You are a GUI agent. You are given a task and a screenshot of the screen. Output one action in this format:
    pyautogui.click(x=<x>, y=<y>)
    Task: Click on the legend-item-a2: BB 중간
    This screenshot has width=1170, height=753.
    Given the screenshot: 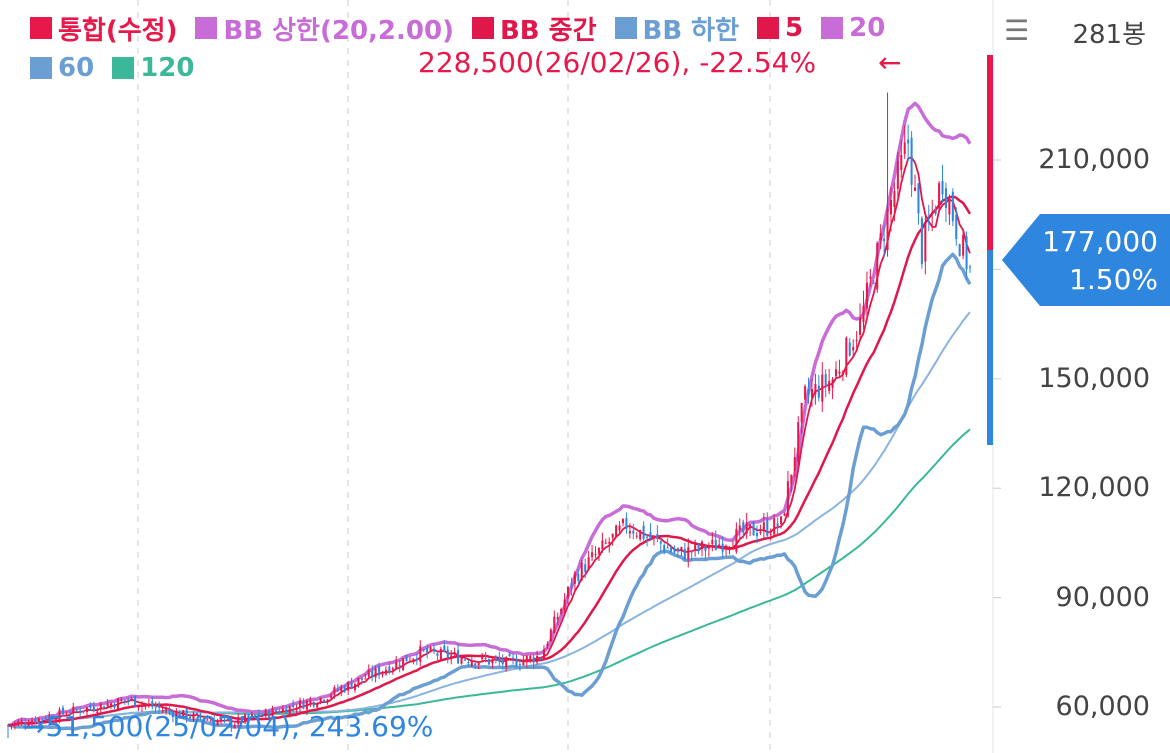 What is the action you would take?
    pyautogui.click(x=534, y=28)
    